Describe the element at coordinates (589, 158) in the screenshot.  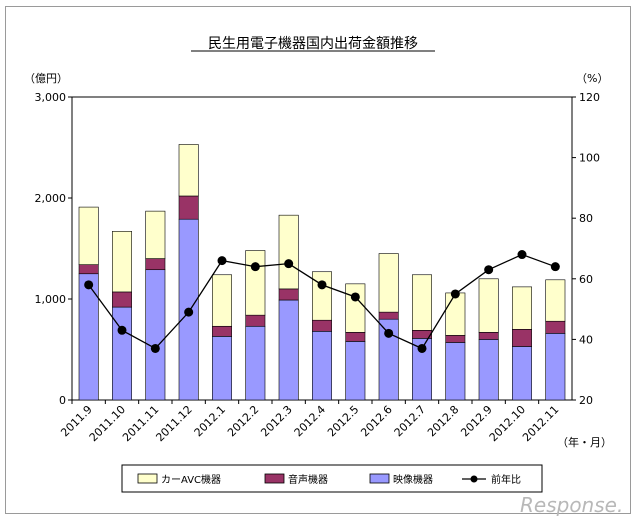
I see `right-tick-label: 100` at that location.